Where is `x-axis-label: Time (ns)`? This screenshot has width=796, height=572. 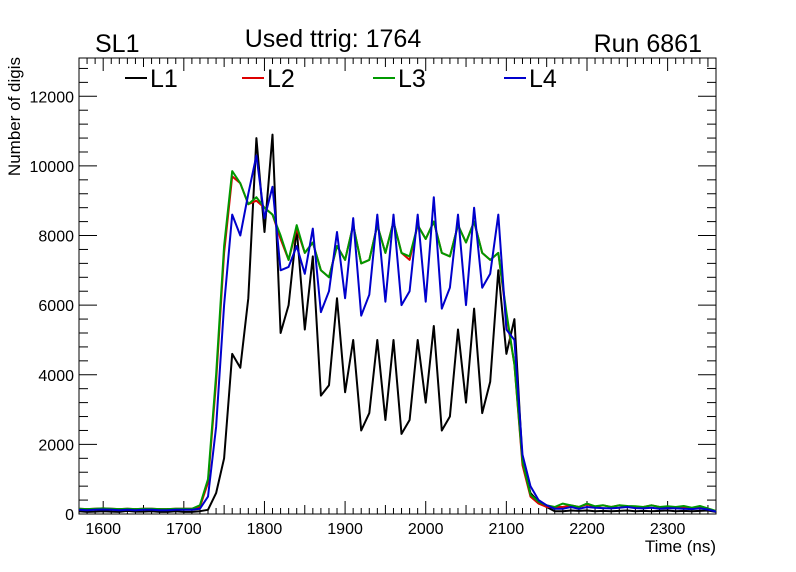 x-axis-label: Time (ns) is located at coordinates (680, 546).